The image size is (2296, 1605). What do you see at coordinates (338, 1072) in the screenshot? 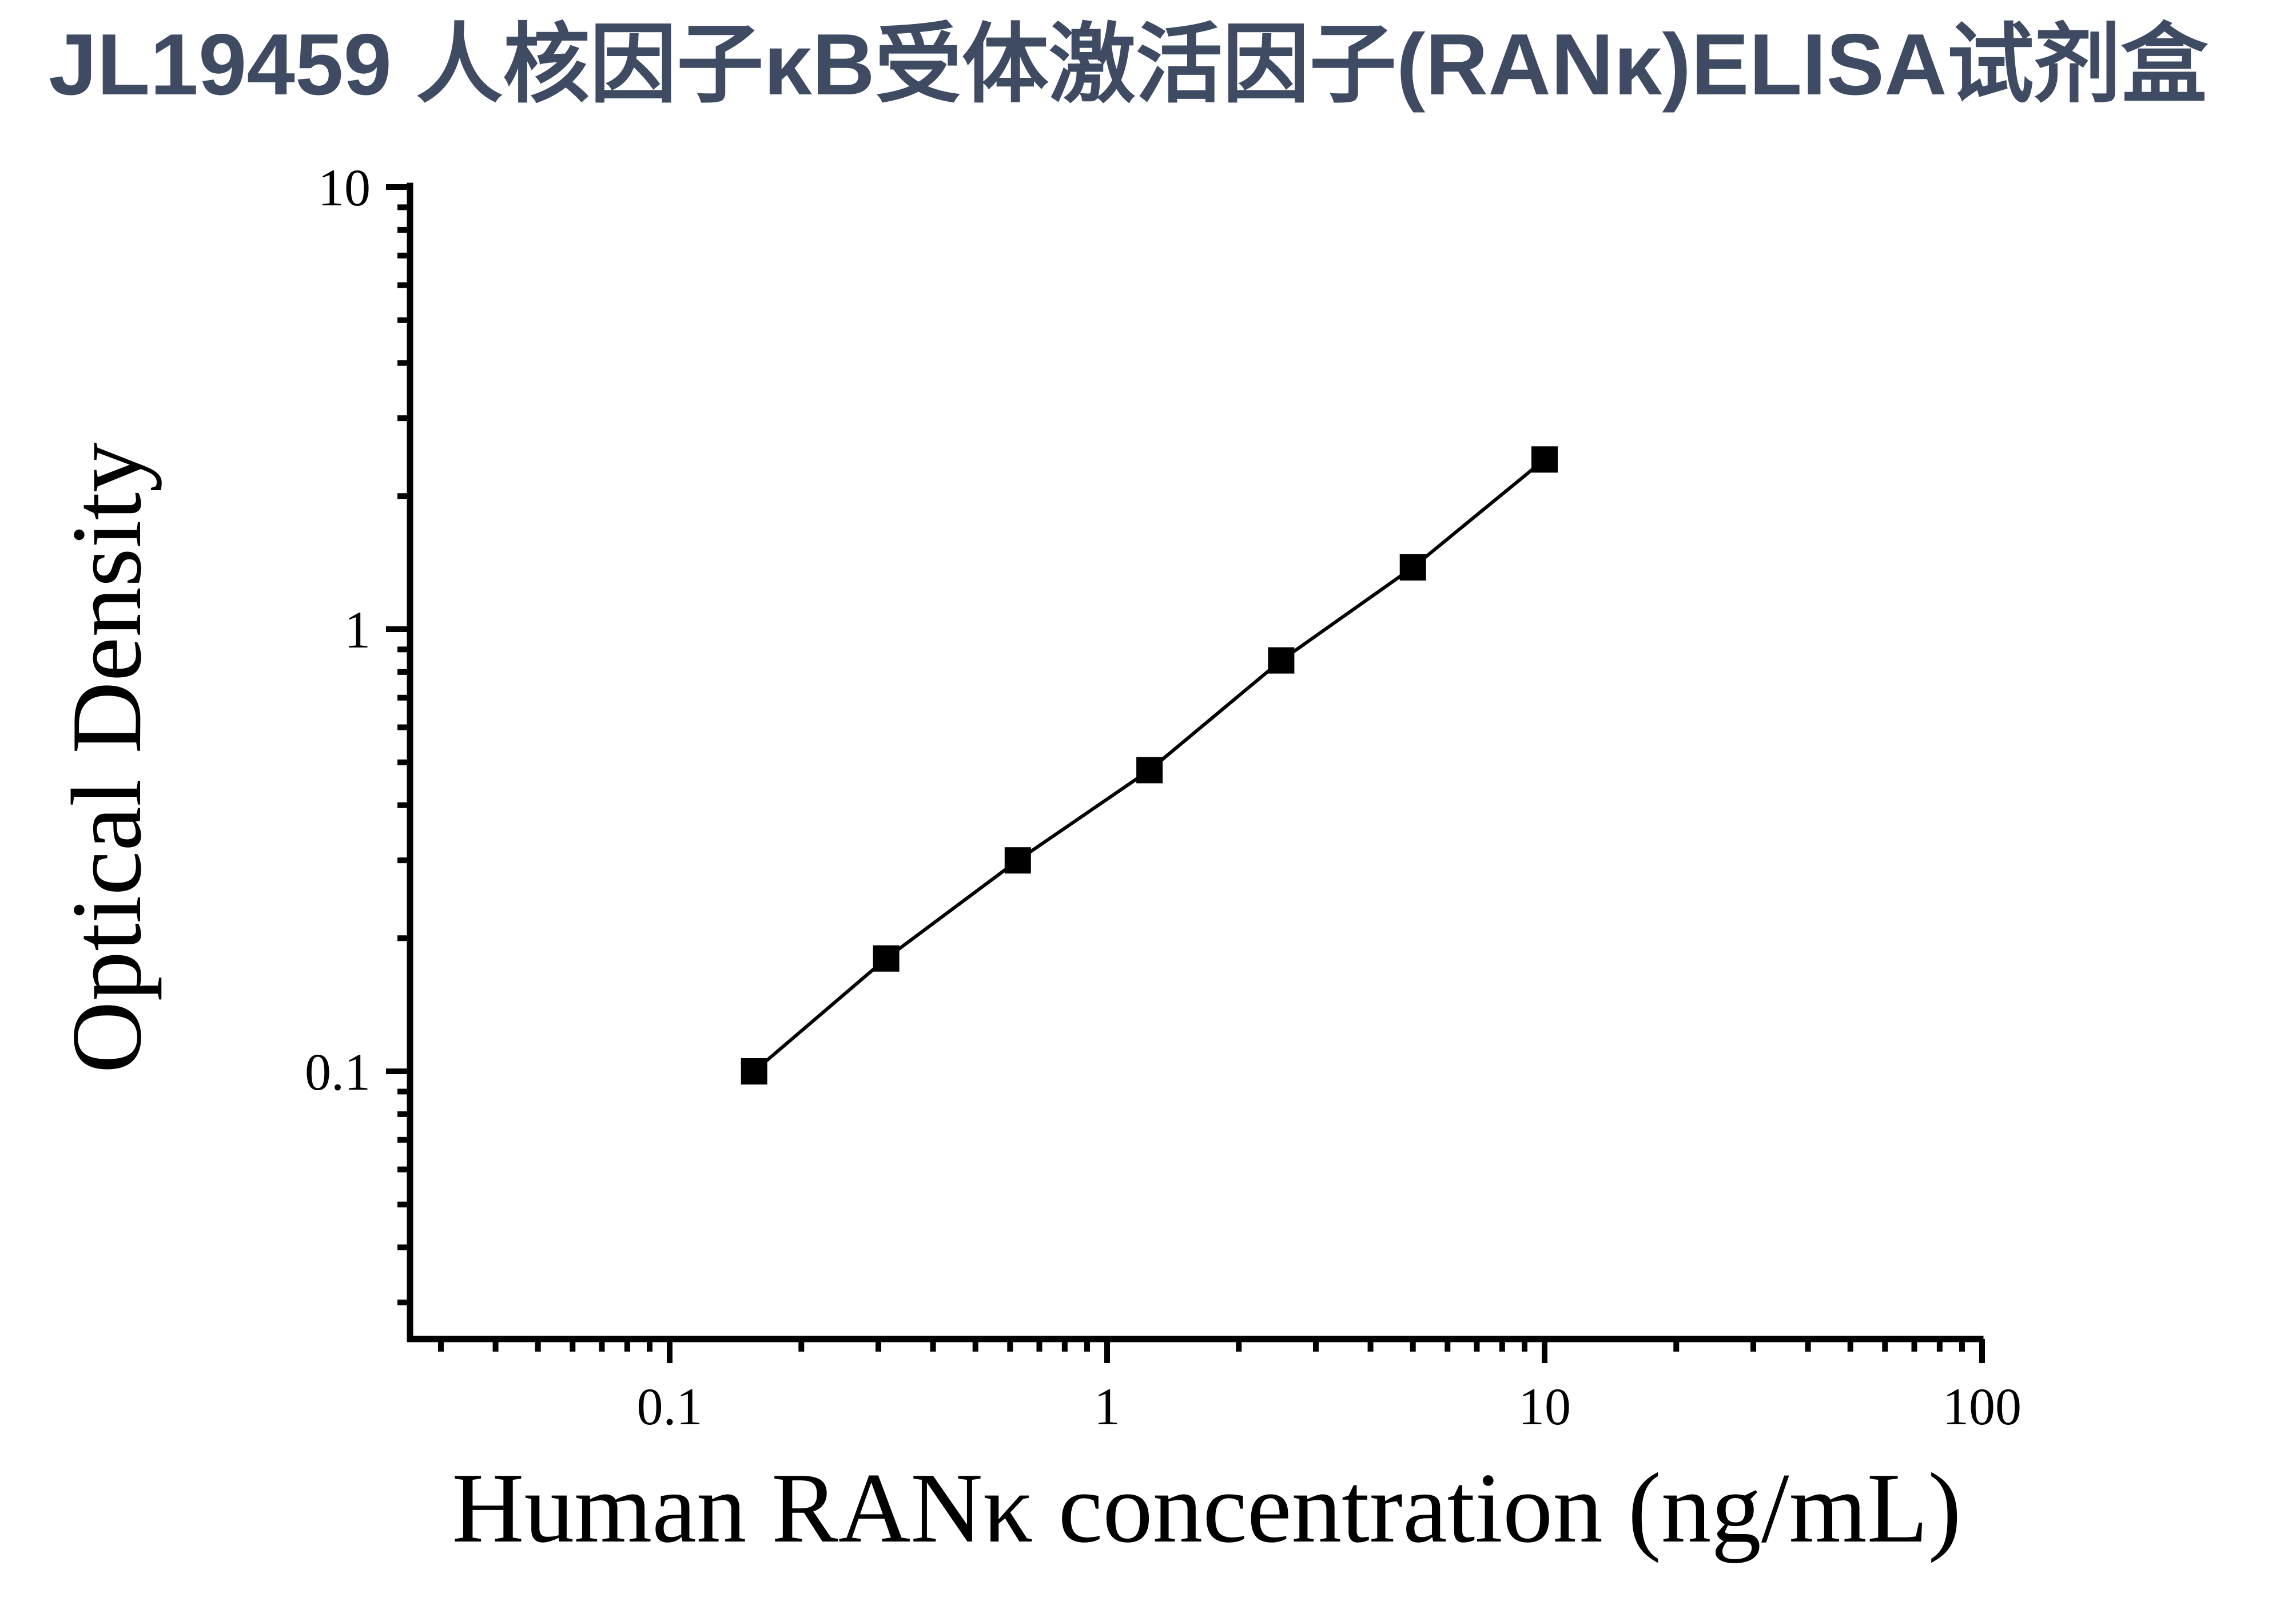
I see `y-tick-label: 0.1` at bounding box center [338, 1072].